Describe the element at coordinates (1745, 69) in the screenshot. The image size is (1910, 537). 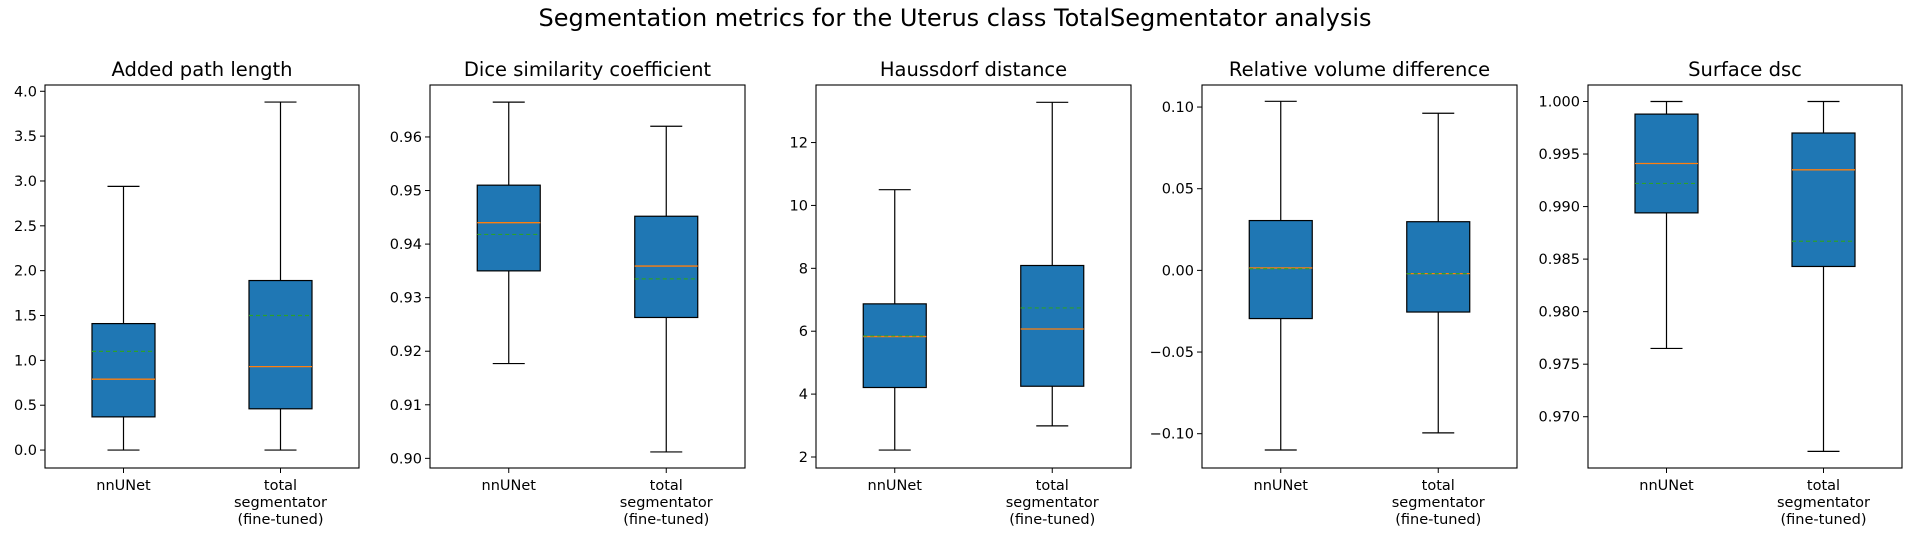
I see `subplot-title: Surface dsc` at that location.